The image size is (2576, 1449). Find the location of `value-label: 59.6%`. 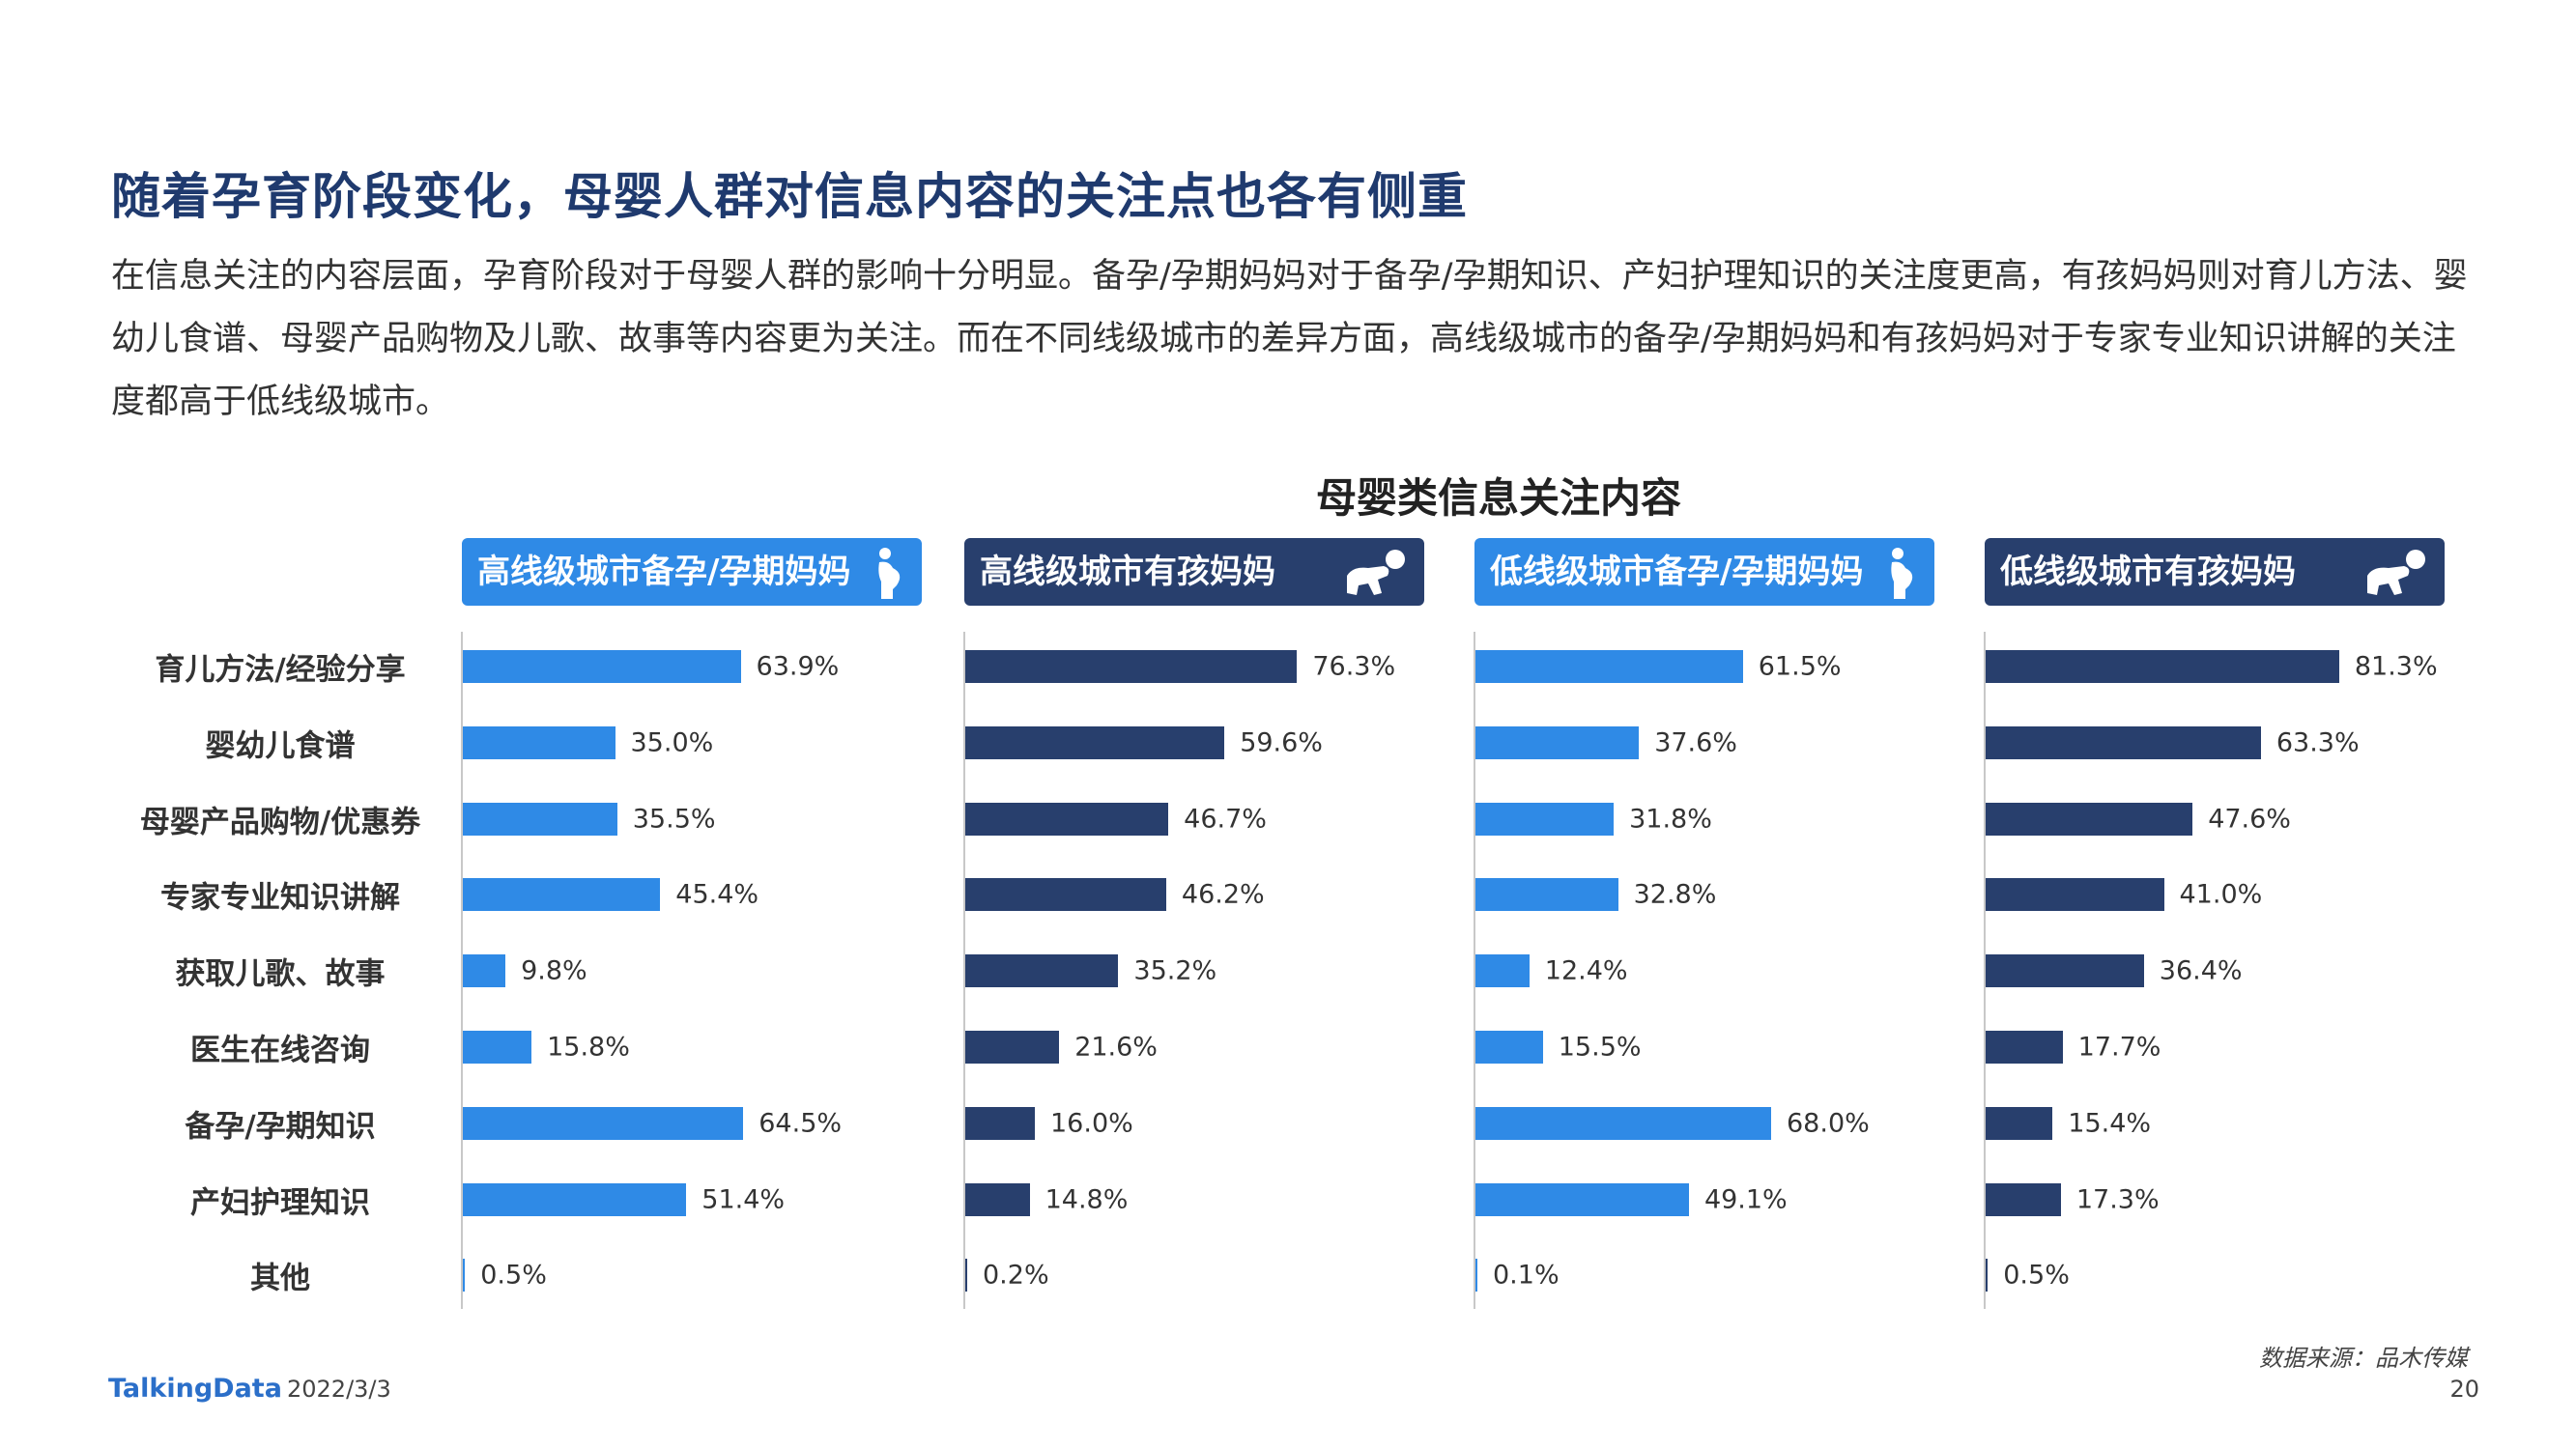

value-label: 59.6% is located at coordinates (1281, 742).